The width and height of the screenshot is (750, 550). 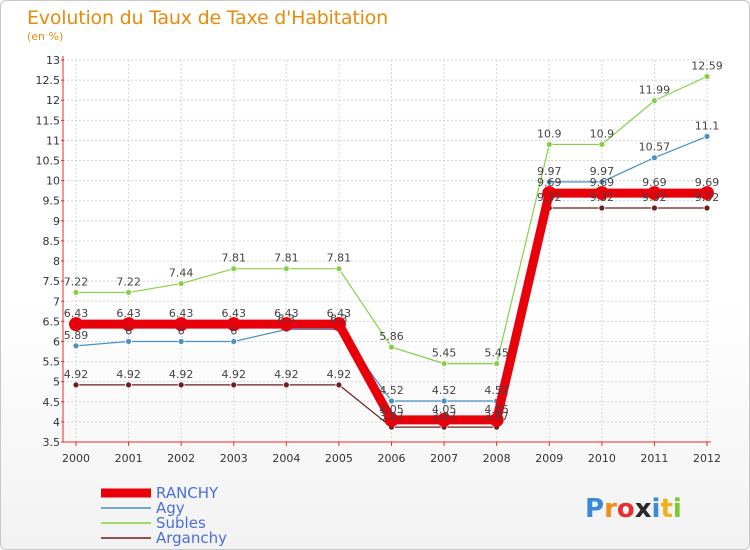 I want to click on legend-label-agy: Agy, so click(x=170, y=508).